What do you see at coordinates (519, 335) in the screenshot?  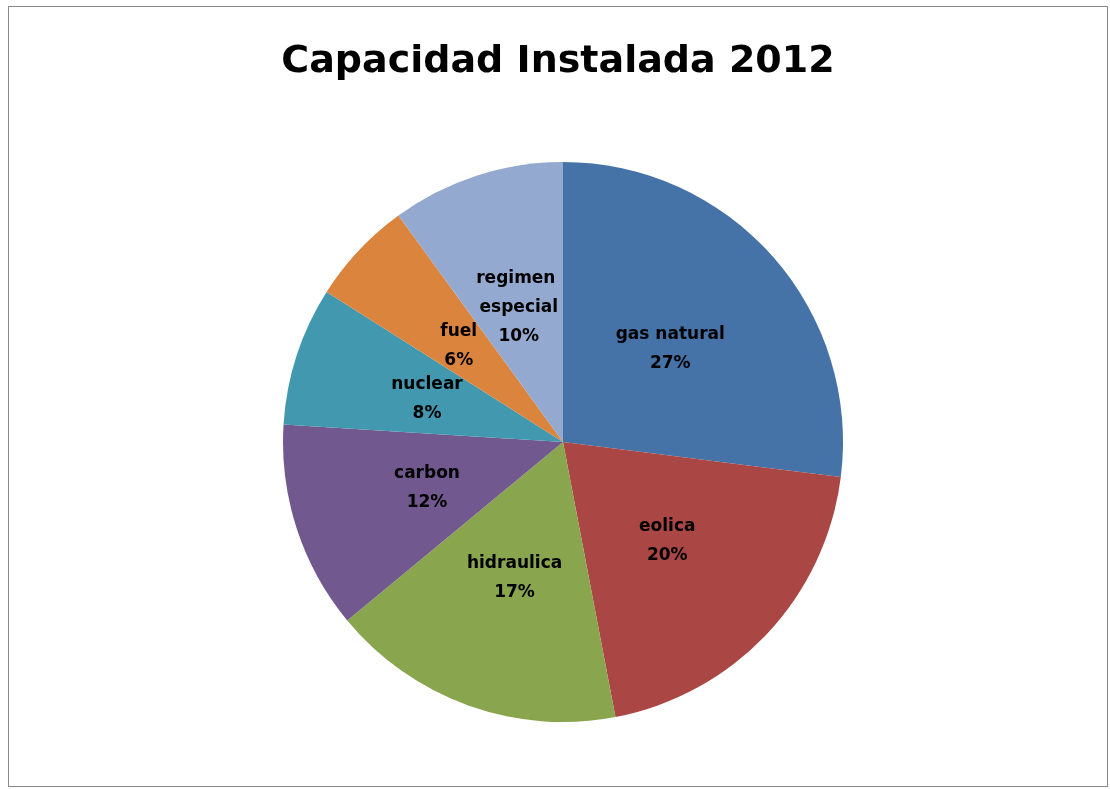 I see `data-label: 10%` at bounding box center [519, 335].